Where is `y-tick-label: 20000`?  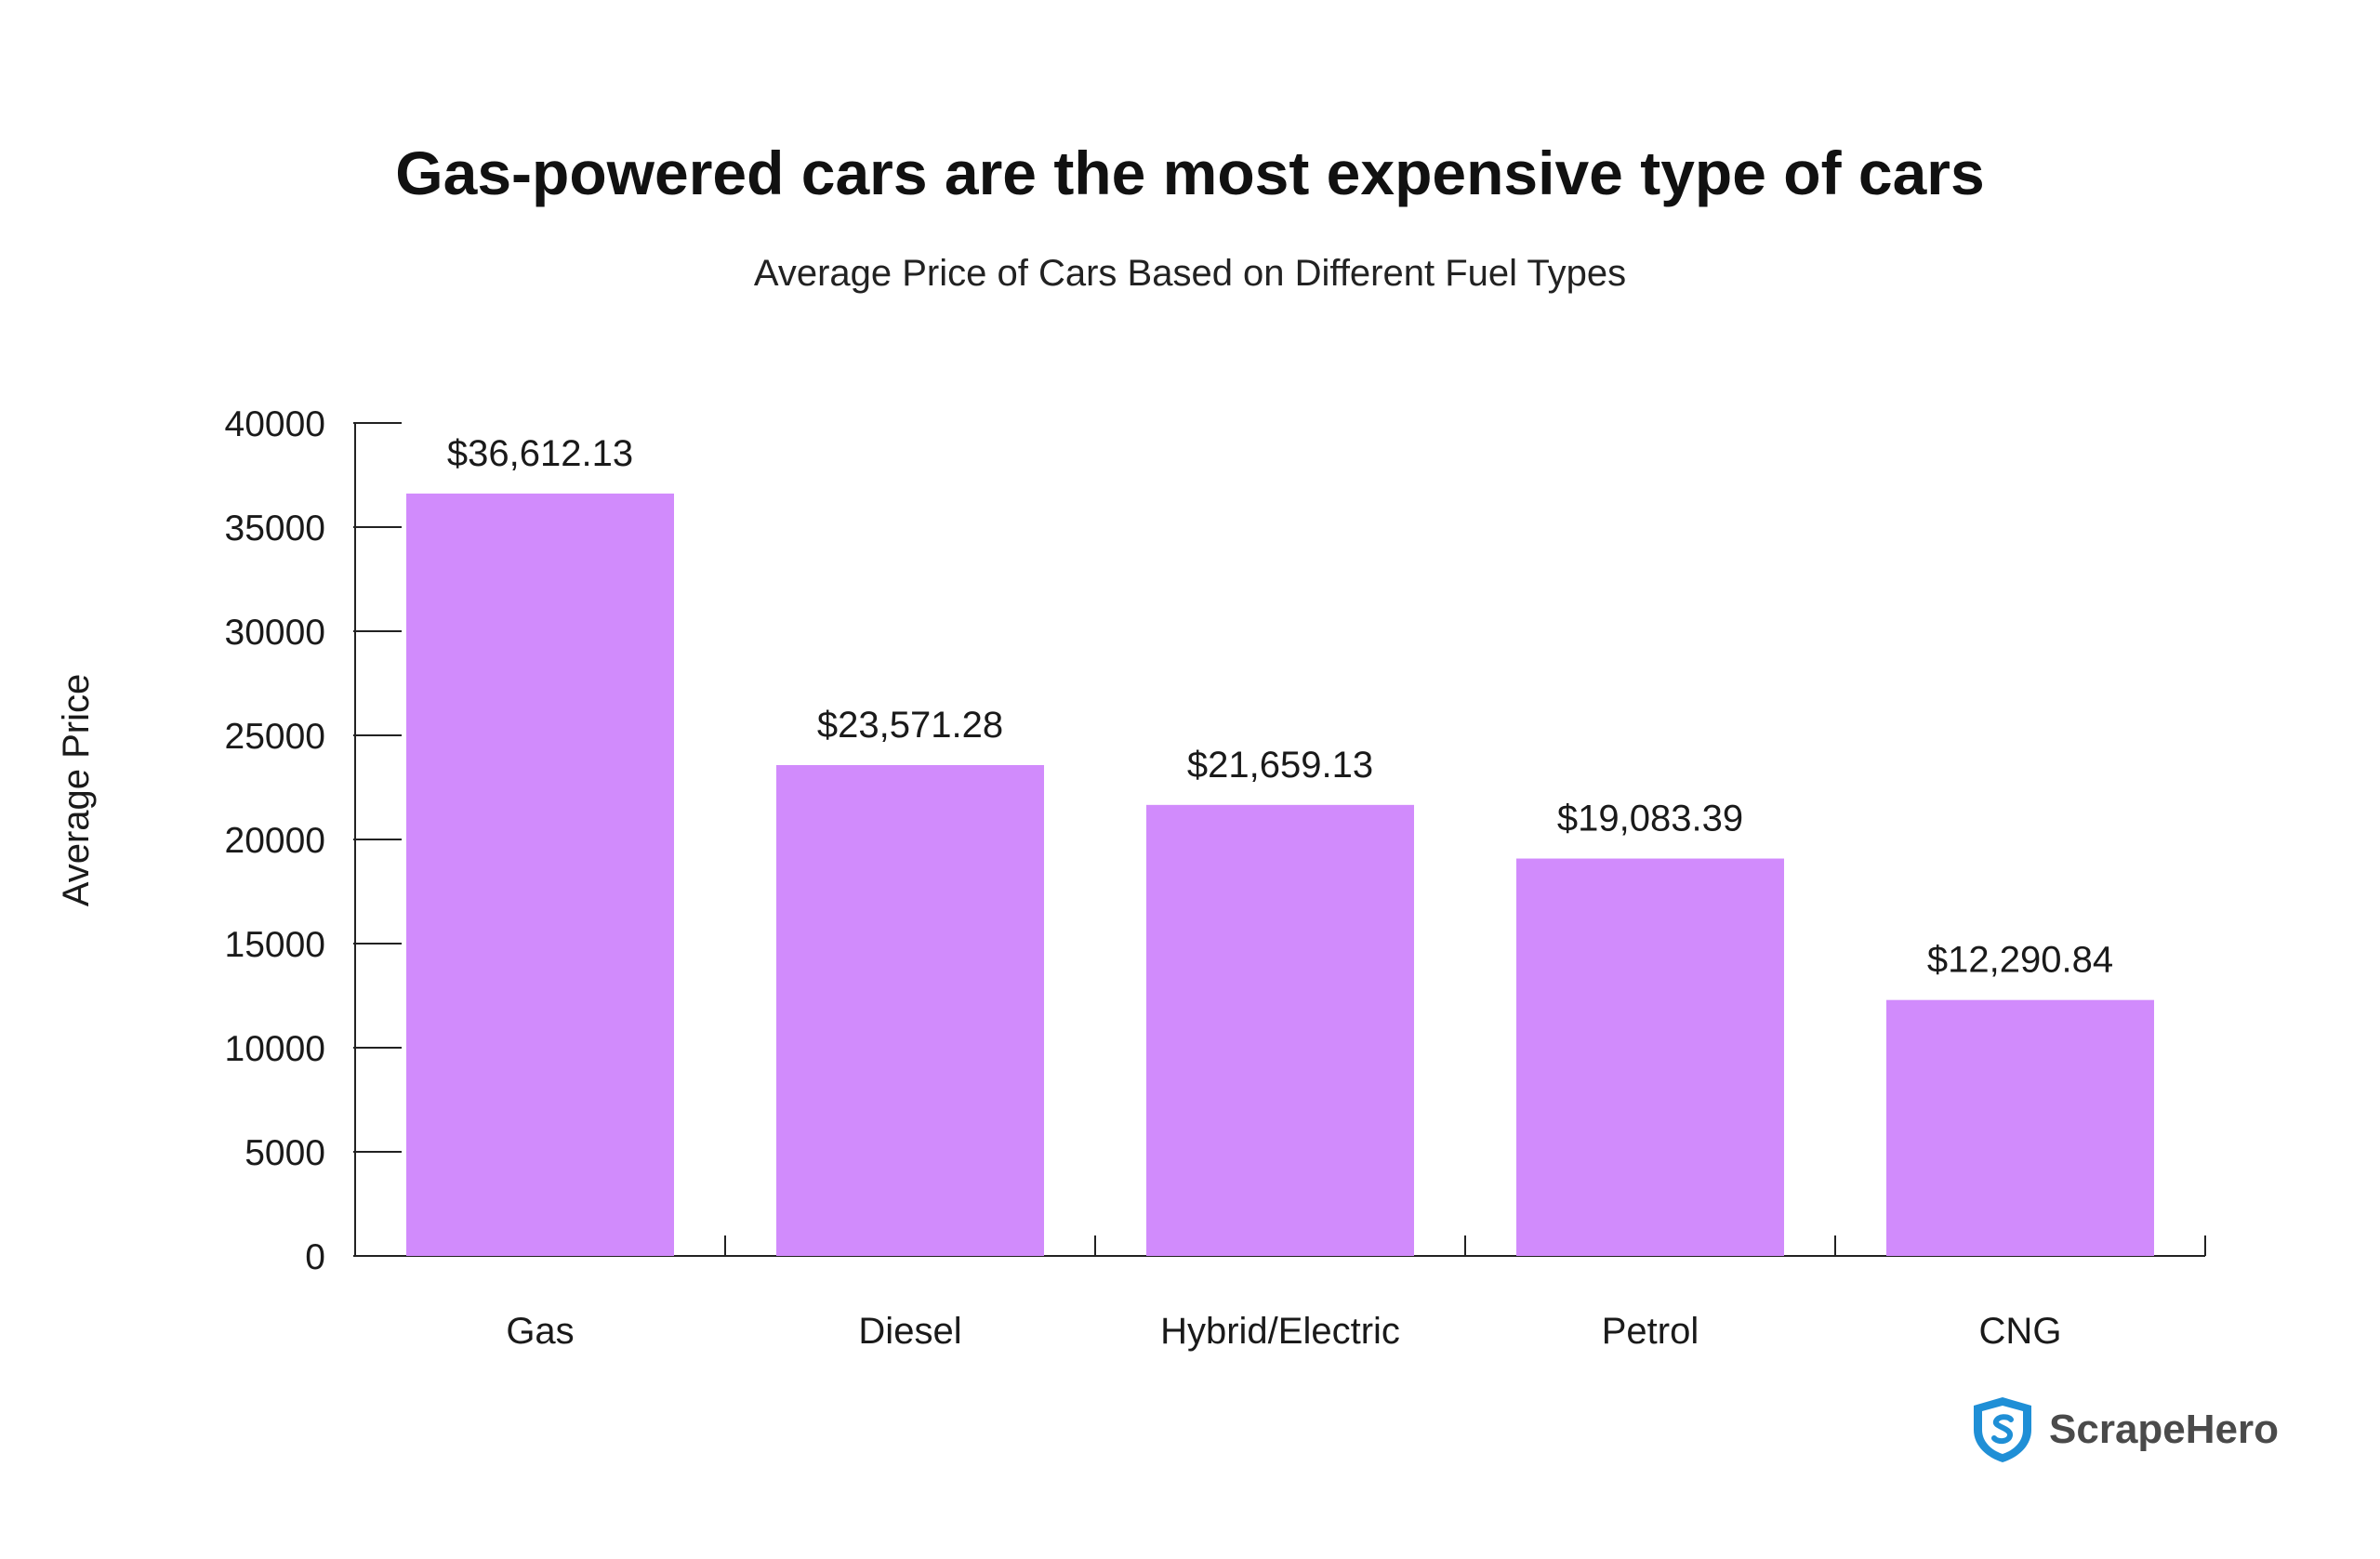
y-tick-label: 20000 is located at coordinates (275, 841).